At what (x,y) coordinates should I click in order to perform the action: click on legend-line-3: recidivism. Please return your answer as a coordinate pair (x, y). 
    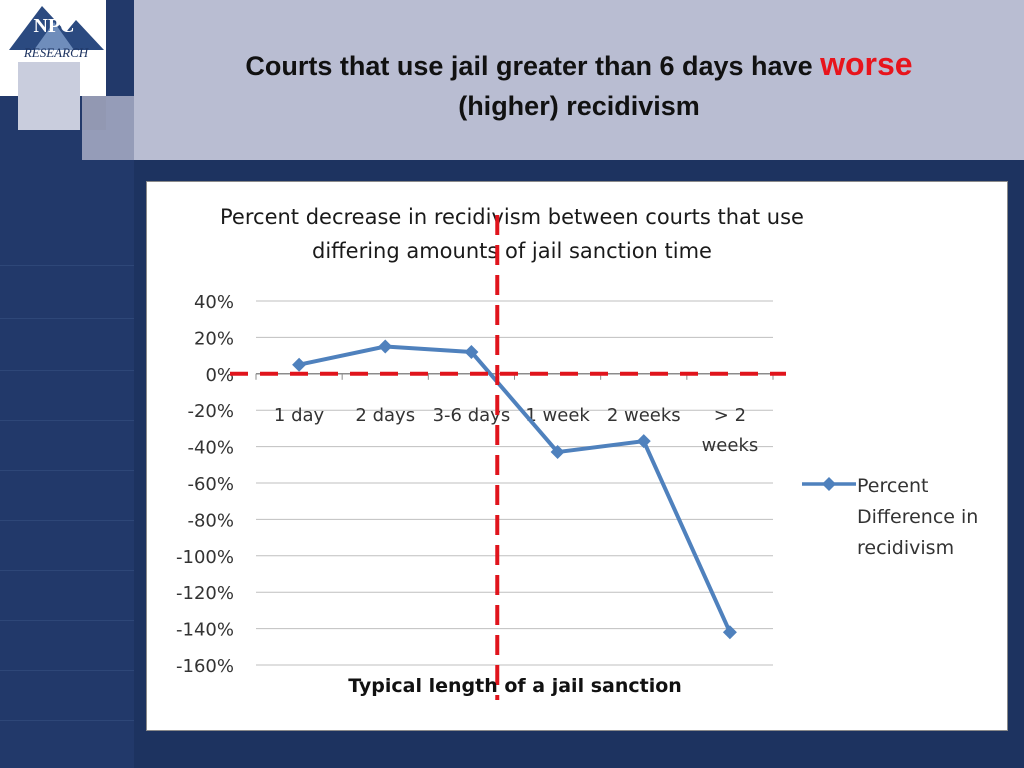
    Looking at the image, I should click on (906, 548).